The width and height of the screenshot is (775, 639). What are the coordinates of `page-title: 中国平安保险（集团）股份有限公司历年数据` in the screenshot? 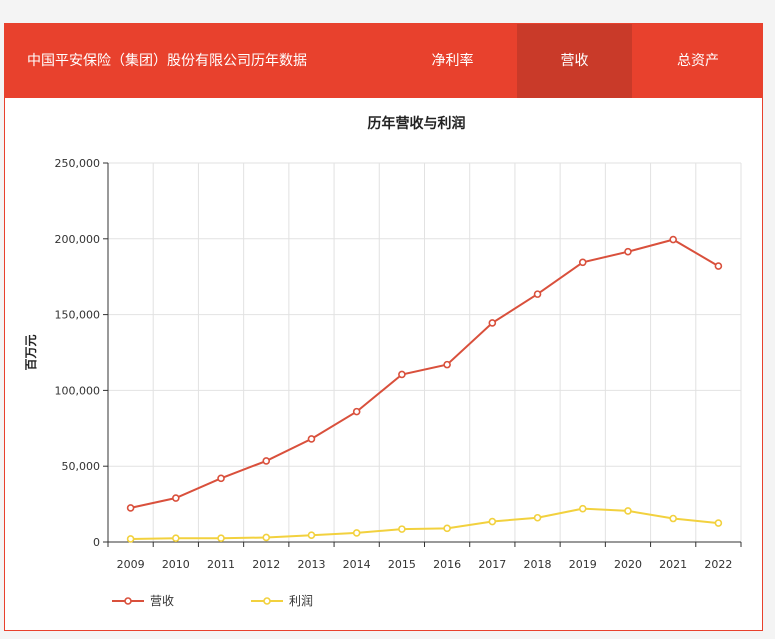 It's located at (167, 61).